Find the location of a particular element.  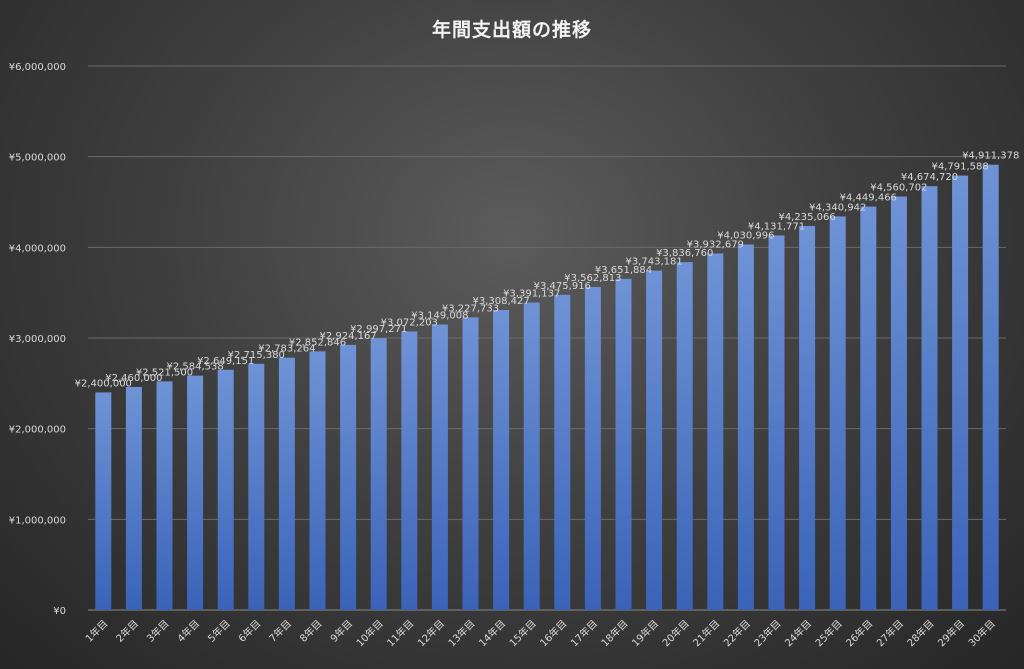

data-label: ¥4,911,378 is located at coordinates (990, 156).